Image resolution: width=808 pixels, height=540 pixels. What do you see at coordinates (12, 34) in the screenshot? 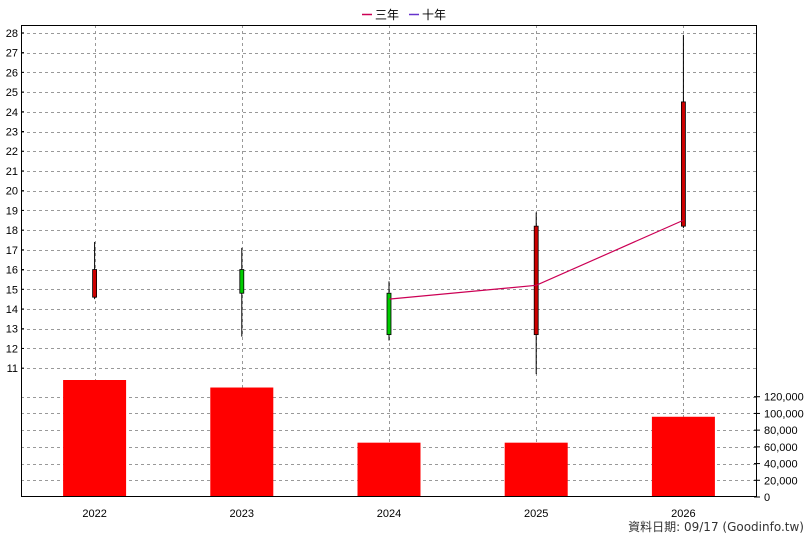
I see `price-tick-label: 28` at bounding box center [12, 34].